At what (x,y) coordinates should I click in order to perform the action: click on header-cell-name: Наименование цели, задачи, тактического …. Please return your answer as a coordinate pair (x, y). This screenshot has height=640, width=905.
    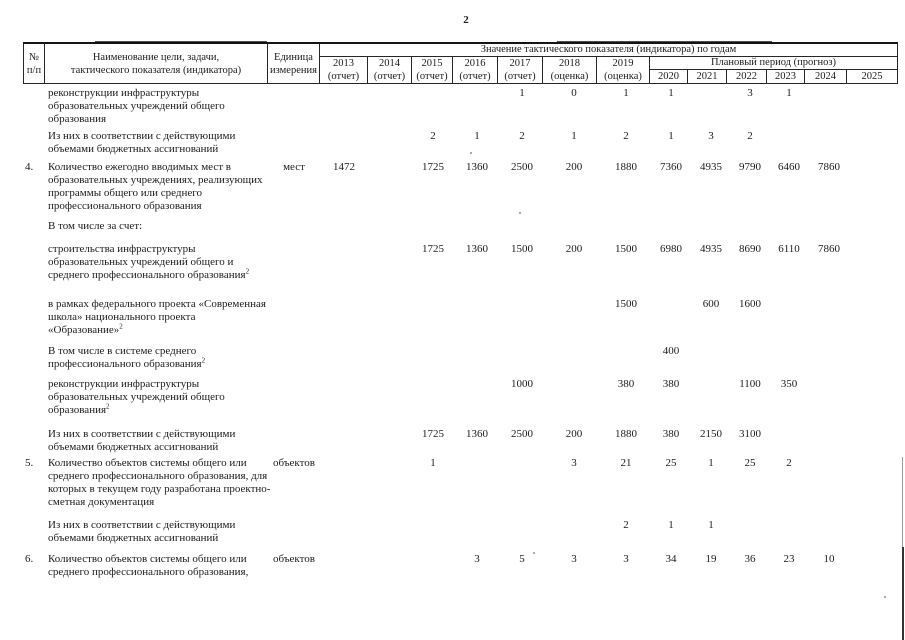
    Looking at the image, I should click on (156, 63).